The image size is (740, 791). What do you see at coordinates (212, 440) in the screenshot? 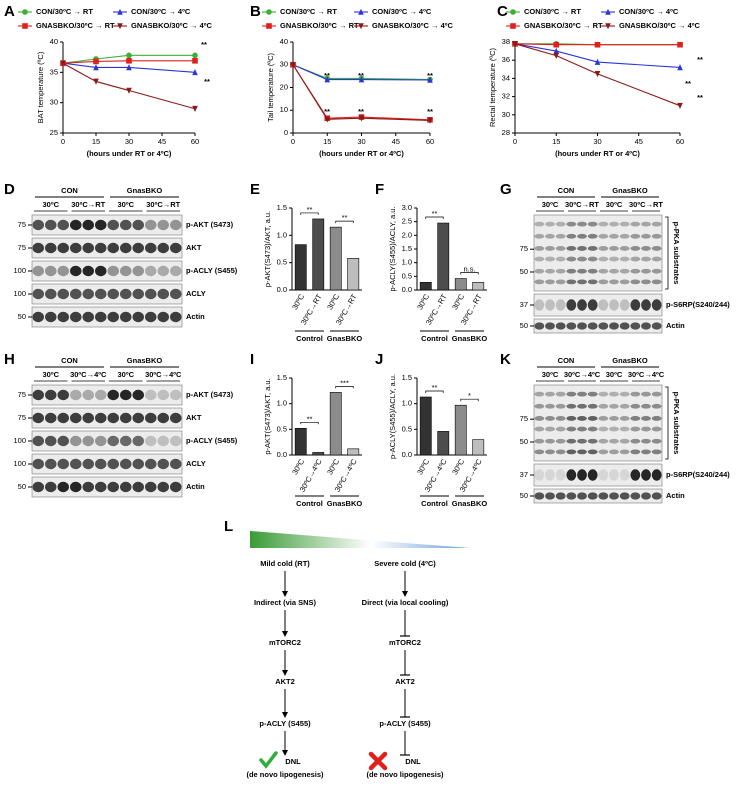
I see `row-label: p-ACLY (S455)` at bounding box center [212, 440].